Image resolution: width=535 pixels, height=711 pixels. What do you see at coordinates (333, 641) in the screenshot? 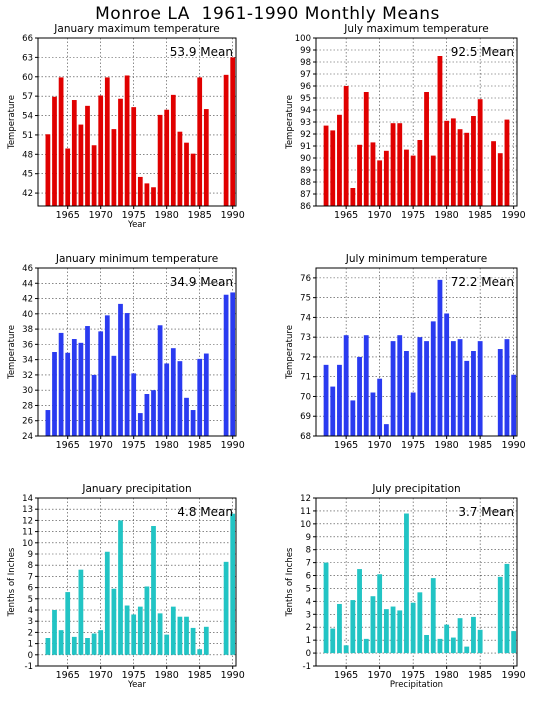
I see `bar-jul-precip-1963` at bounding box center [333, 641].